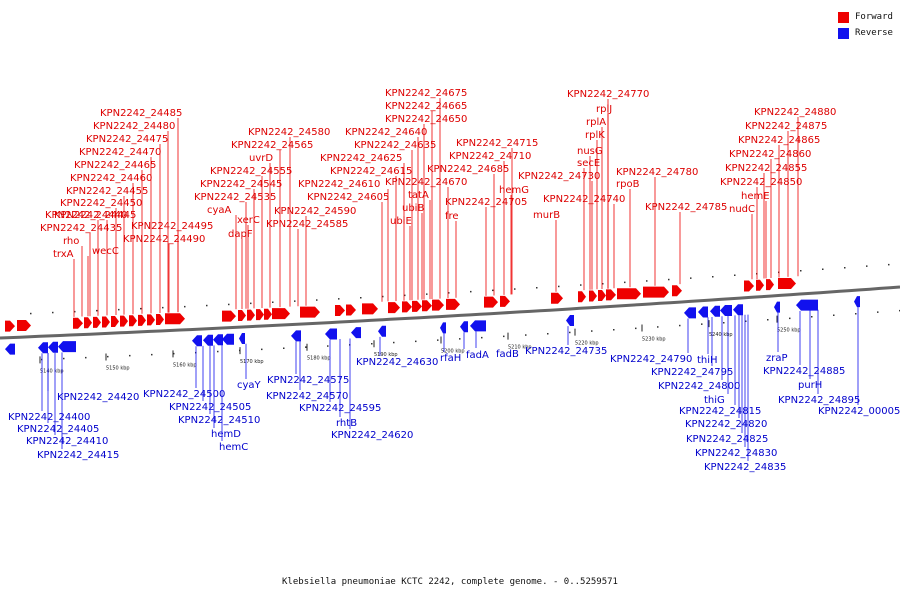  What do you see at coordinates (86, 215) in the screenshot?
I see `forward-gene-label: KPN2242_24440` at bounding box center [86, 215].